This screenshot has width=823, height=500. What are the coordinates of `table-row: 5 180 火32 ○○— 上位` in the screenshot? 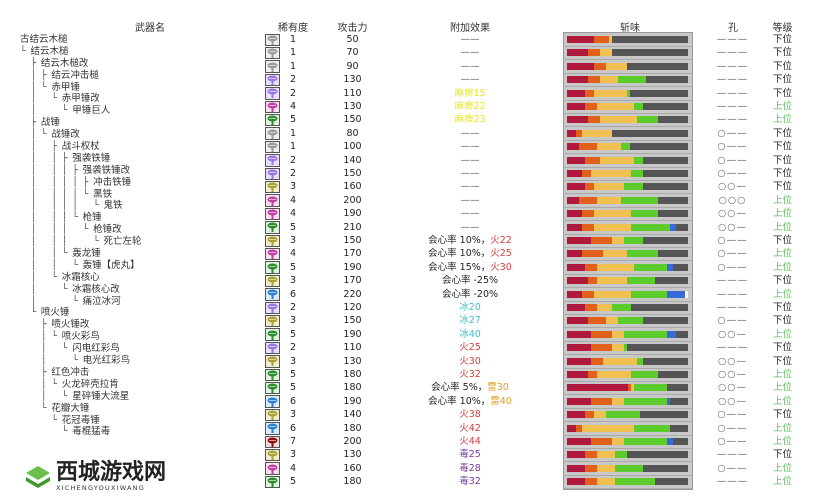 It's located at (411, 375).